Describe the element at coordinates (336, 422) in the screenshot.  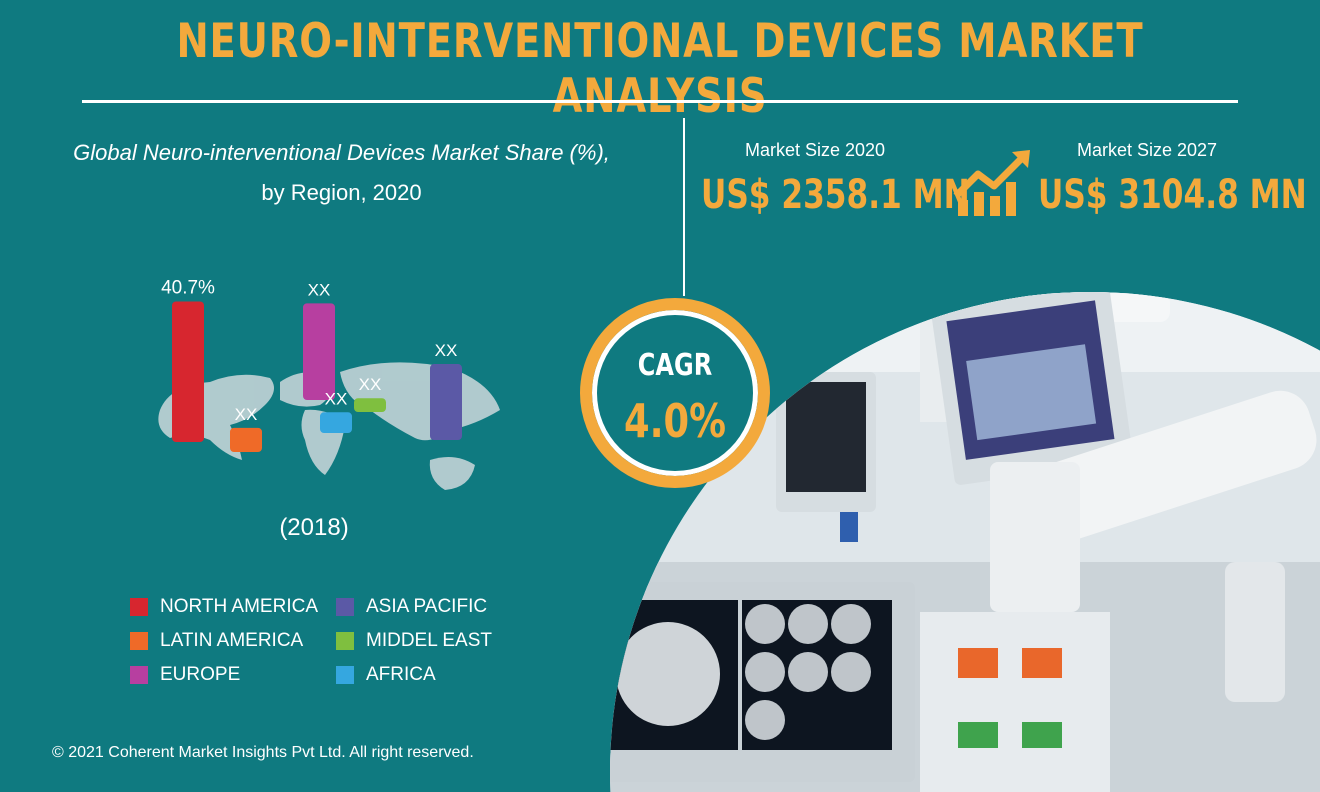
I see `bar-africa` at that location.